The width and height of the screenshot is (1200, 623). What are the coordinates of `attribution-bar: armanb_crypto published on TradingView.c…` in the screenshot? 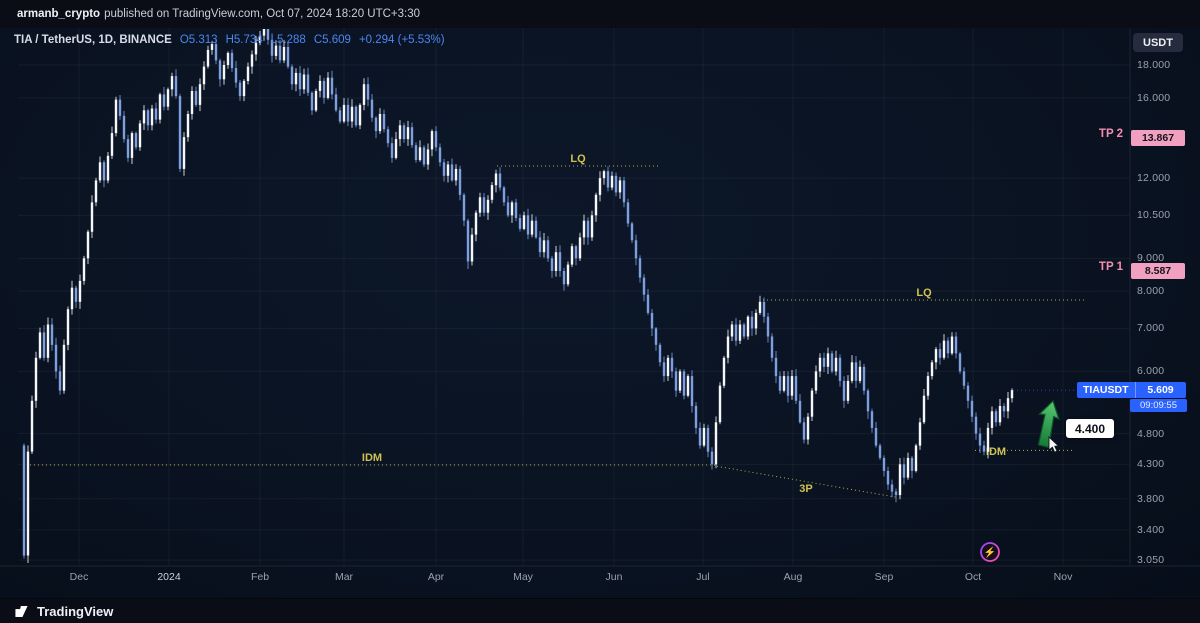 It's located at (600, 14).